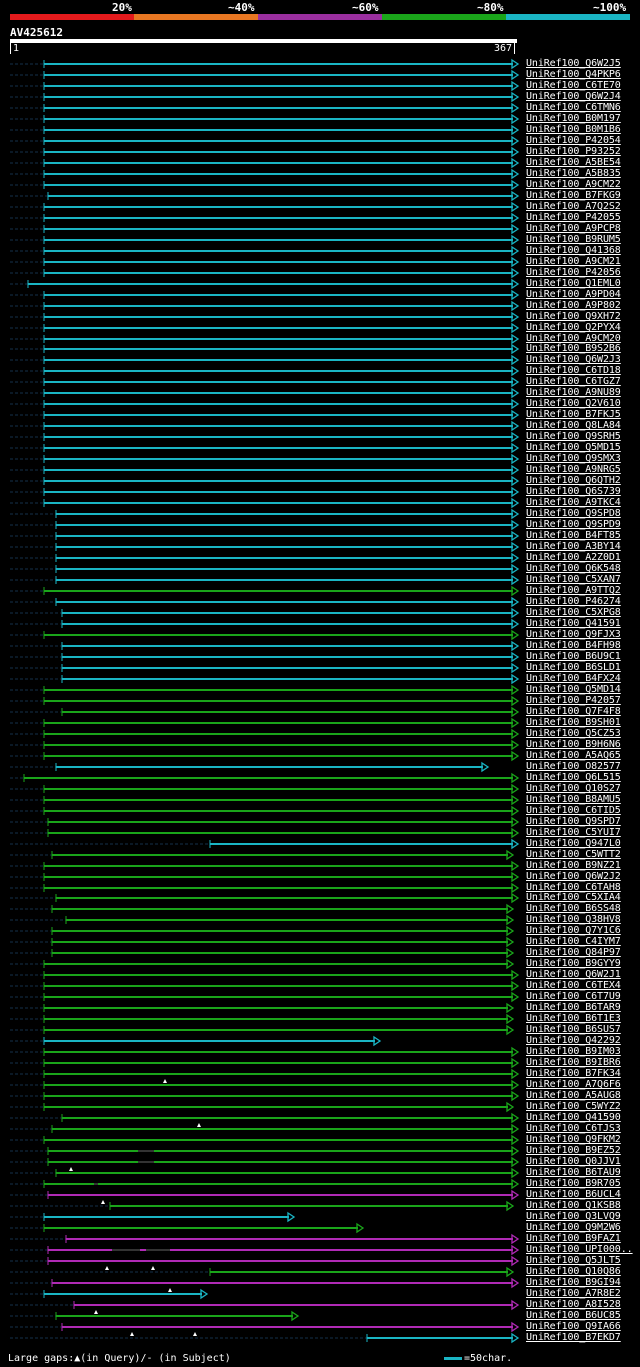 The height and width of the screenshot is (1367, 640). I want to click on hit-label-link: UniRef100_B6SLD1, so click(573, 667).